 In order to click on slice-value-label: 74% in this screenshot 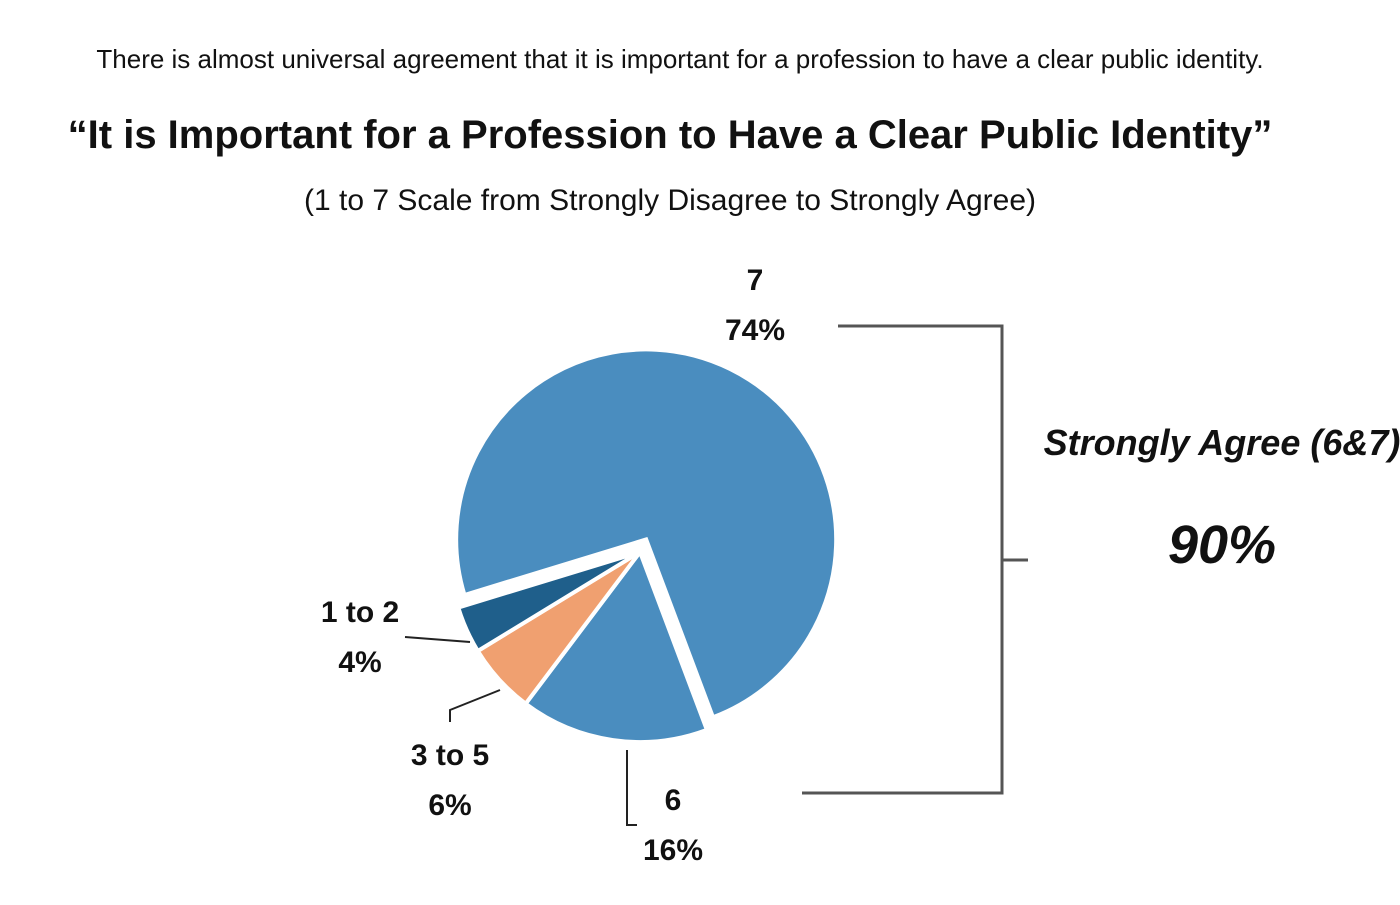, I will do `click(755, 330)`.